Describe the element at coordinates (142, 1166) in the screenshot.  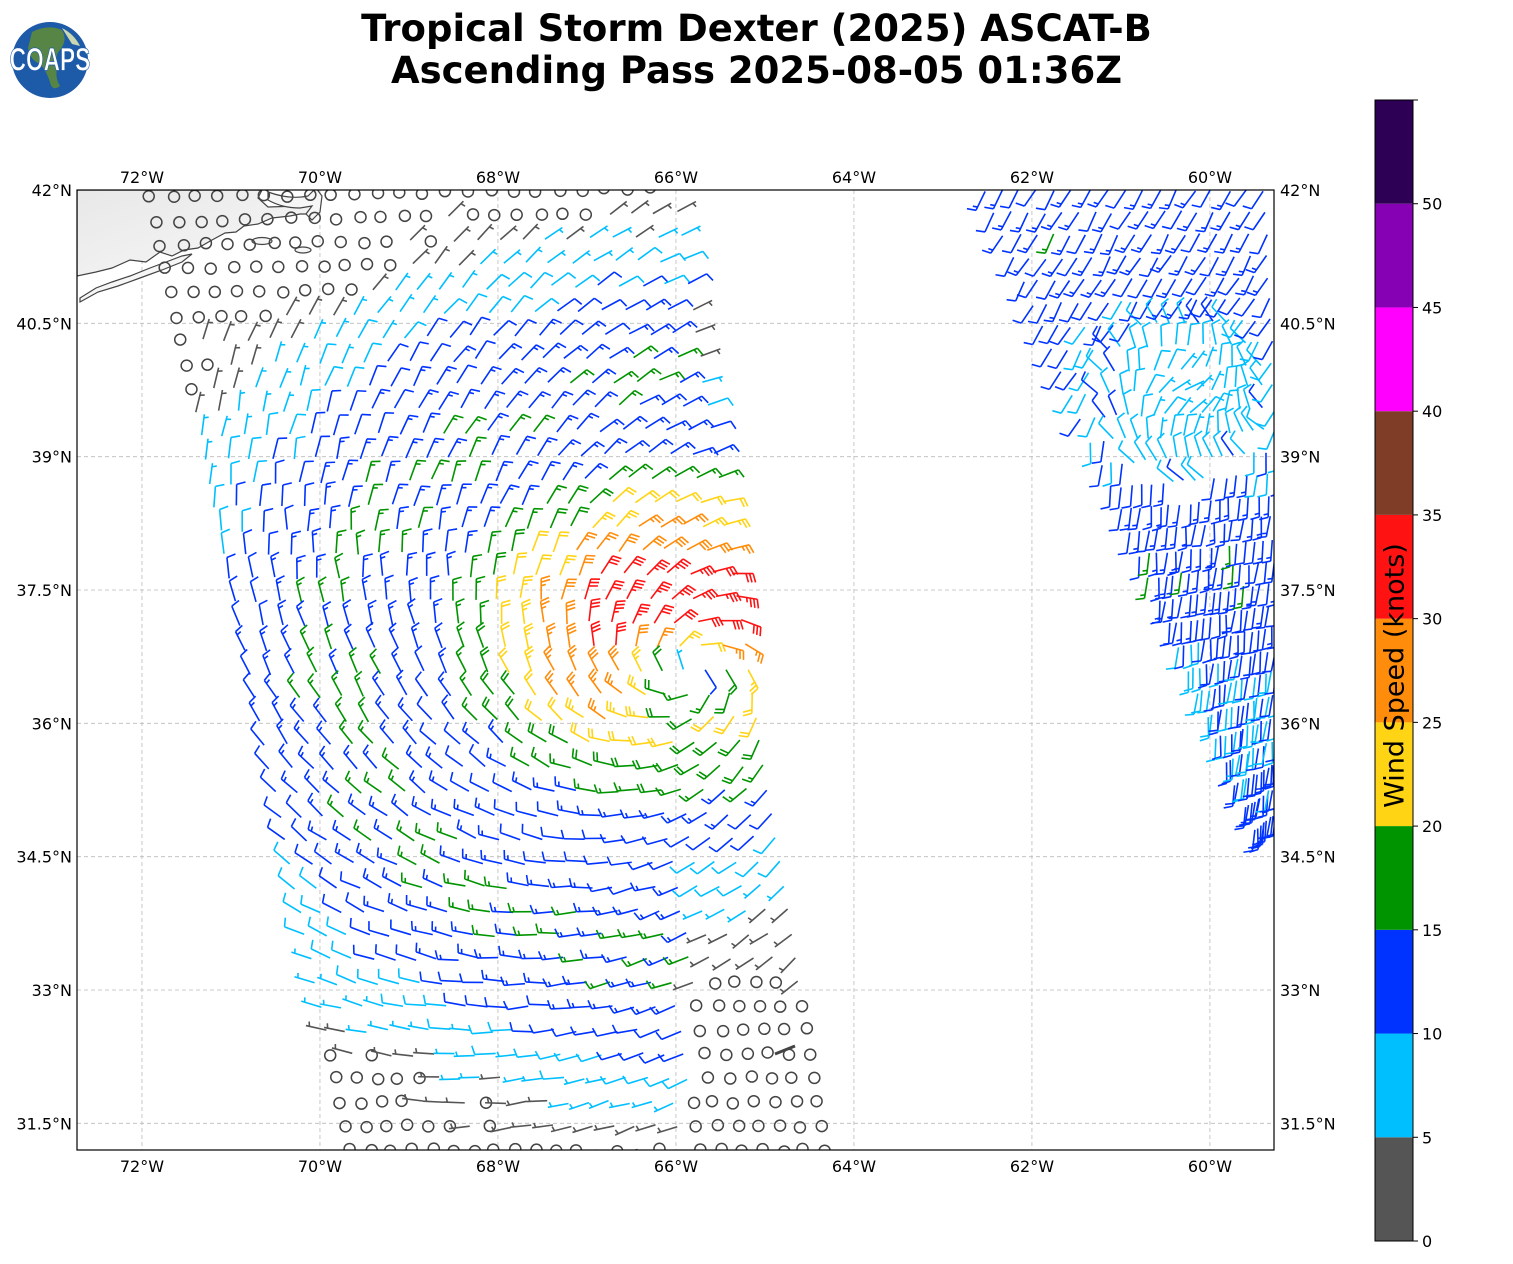
I see `lon-tick-label-bottom: 72°W` at that location.